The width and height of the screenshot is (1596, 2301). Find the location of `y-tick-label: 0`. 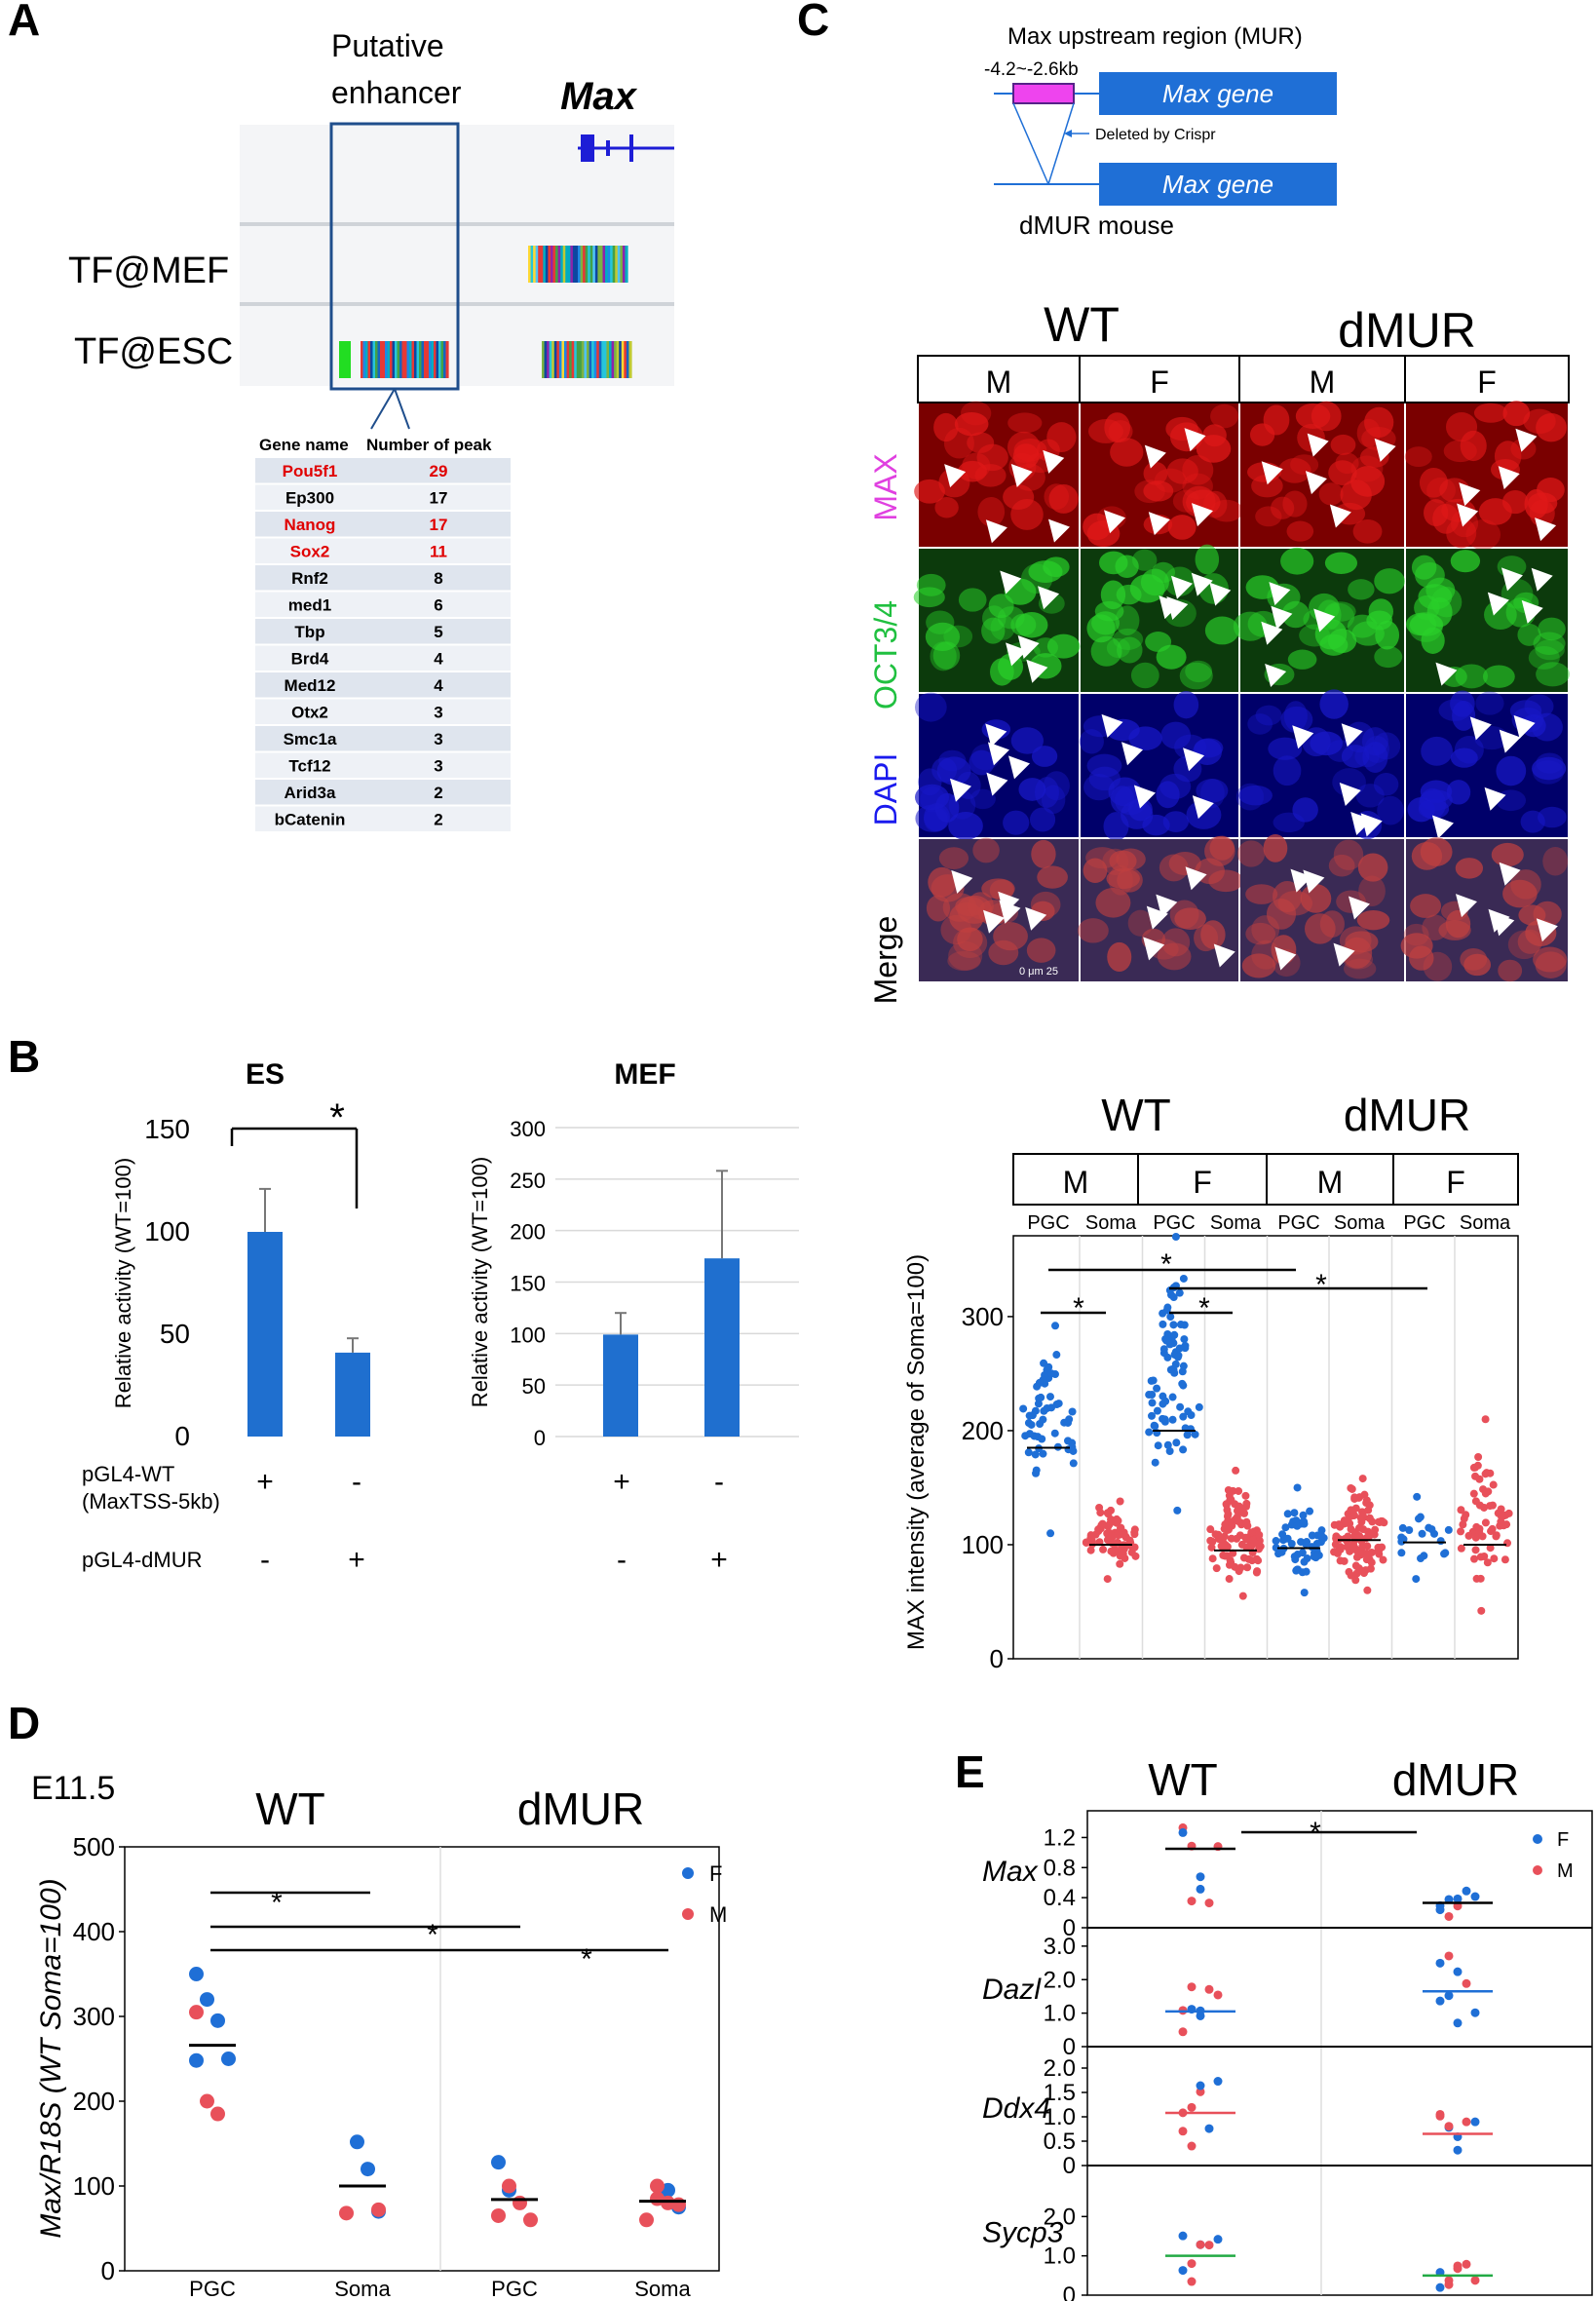

y-tick-label: 0 is located at coordinates (1070, 2291).